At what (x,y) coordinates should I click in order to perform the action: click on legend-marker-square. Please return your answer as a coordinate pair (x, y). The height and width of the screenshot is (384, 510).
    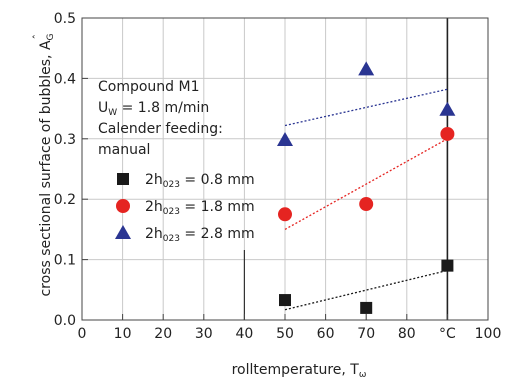
    Looking at the image, I should click on (123, 179).